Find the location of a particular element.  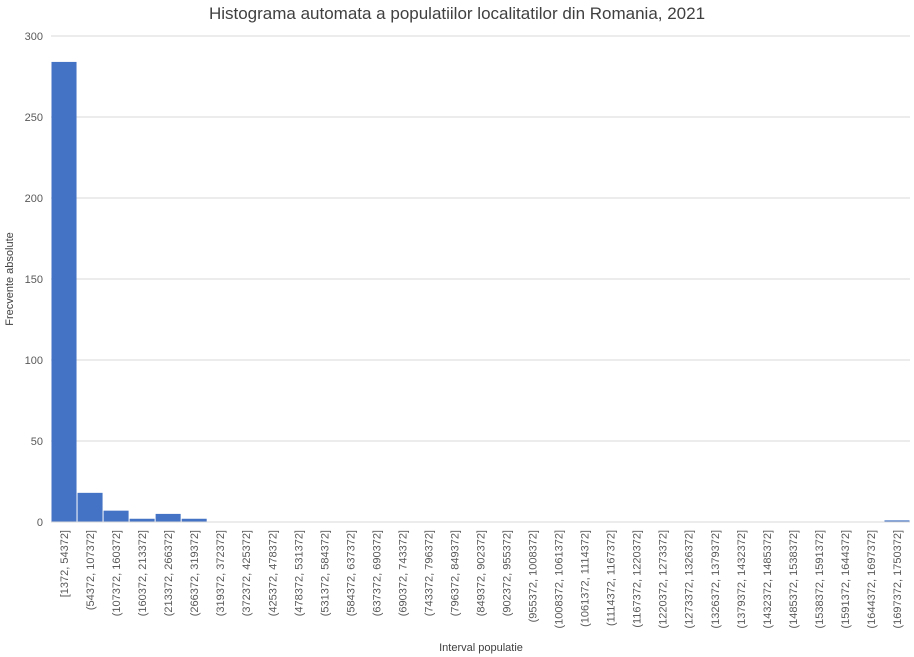

x-tick-label: (425372, 478372] is located at coordinates (273, 573).